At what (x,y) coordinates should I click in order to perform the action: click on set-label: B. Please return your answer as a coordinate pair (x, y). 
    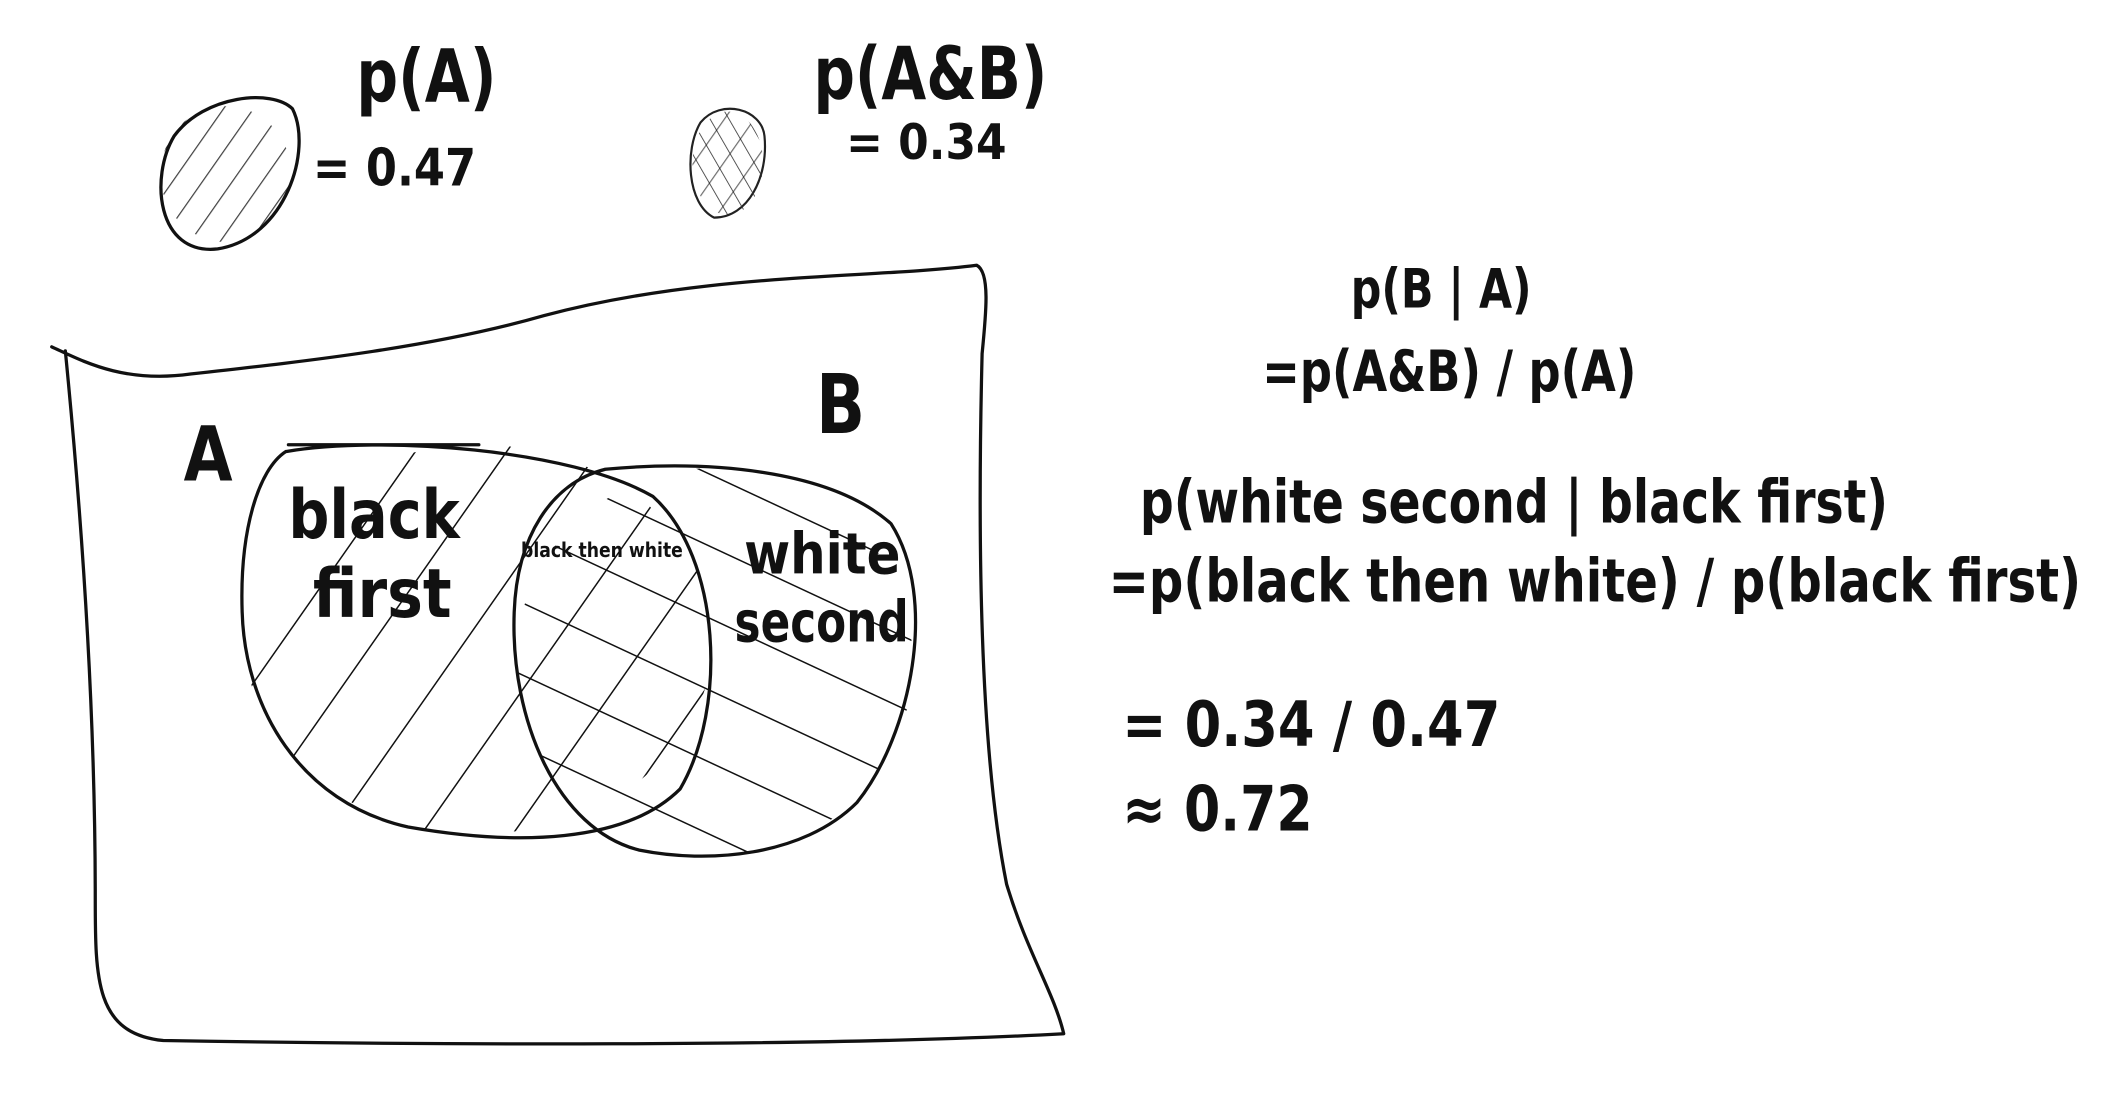
    Looking at the image, I should click on (840, 405).